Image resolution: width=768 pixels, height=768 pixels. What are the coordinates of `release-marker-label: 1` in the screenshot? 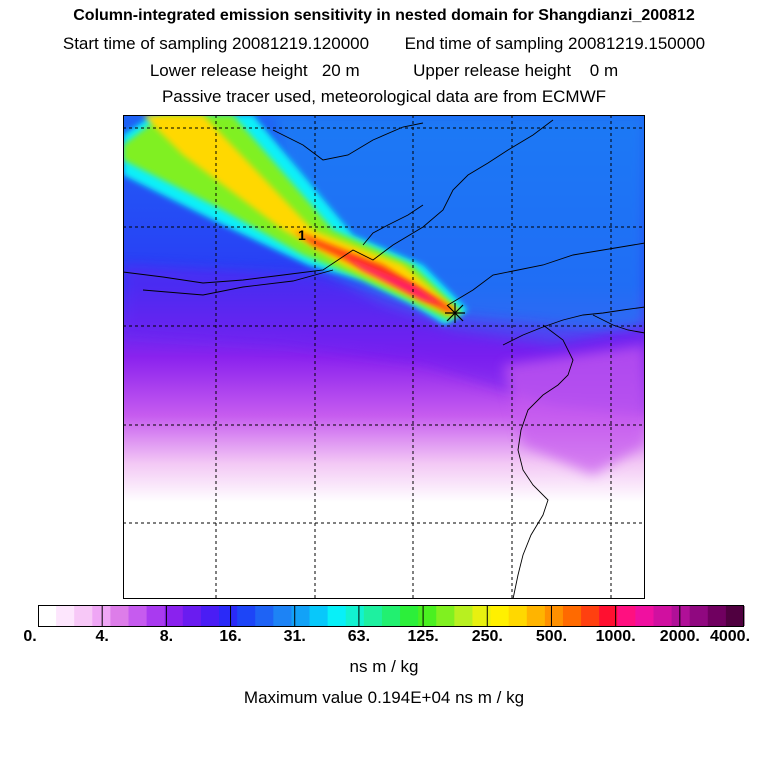 It's located at (302, 235).